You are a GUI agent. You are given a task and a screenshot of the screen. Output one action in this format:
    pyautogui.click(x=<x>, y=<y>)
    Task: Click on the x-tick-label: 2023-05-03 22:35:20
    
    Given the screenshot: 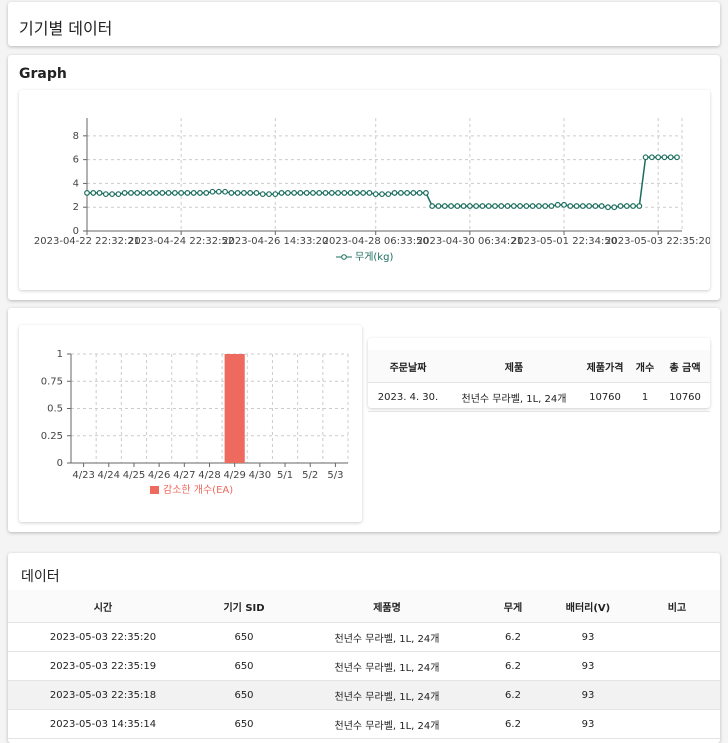 What is the action you would take?
    pyautogui.click(x=657, y=241)
    